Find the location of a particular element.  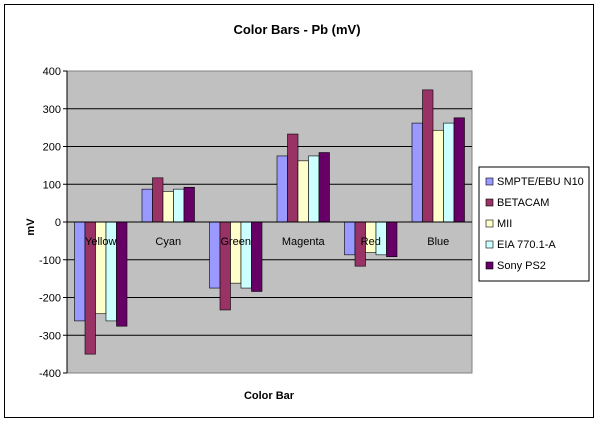

chart-title: Color Bars - Pb (mV) is located at coordinates (296, 29).